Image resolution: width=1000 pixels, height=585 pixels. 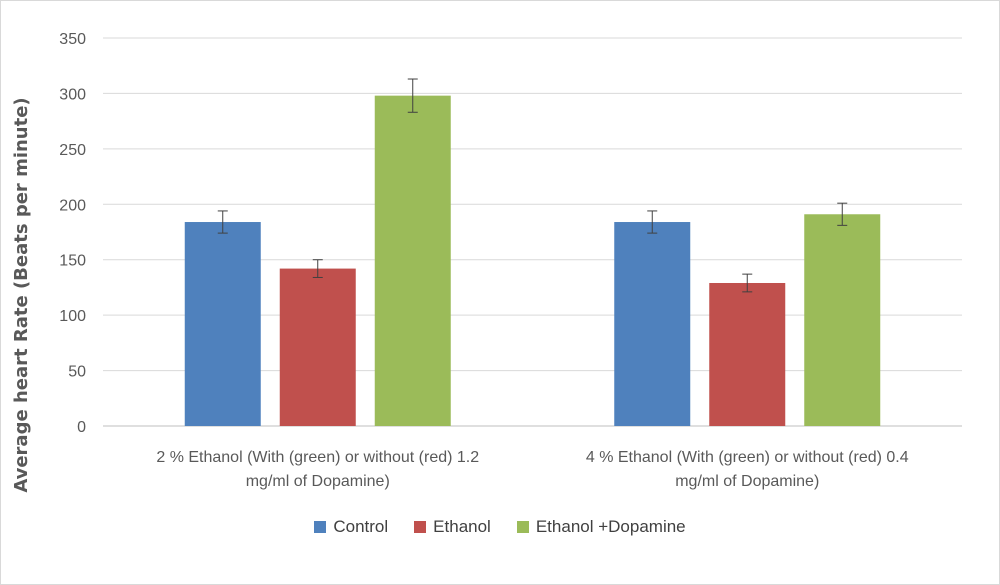 What do you see at coordinates (72, 316) in the screenshot?
I see `y-tick-label: 100` at bounding box center [72, 316].